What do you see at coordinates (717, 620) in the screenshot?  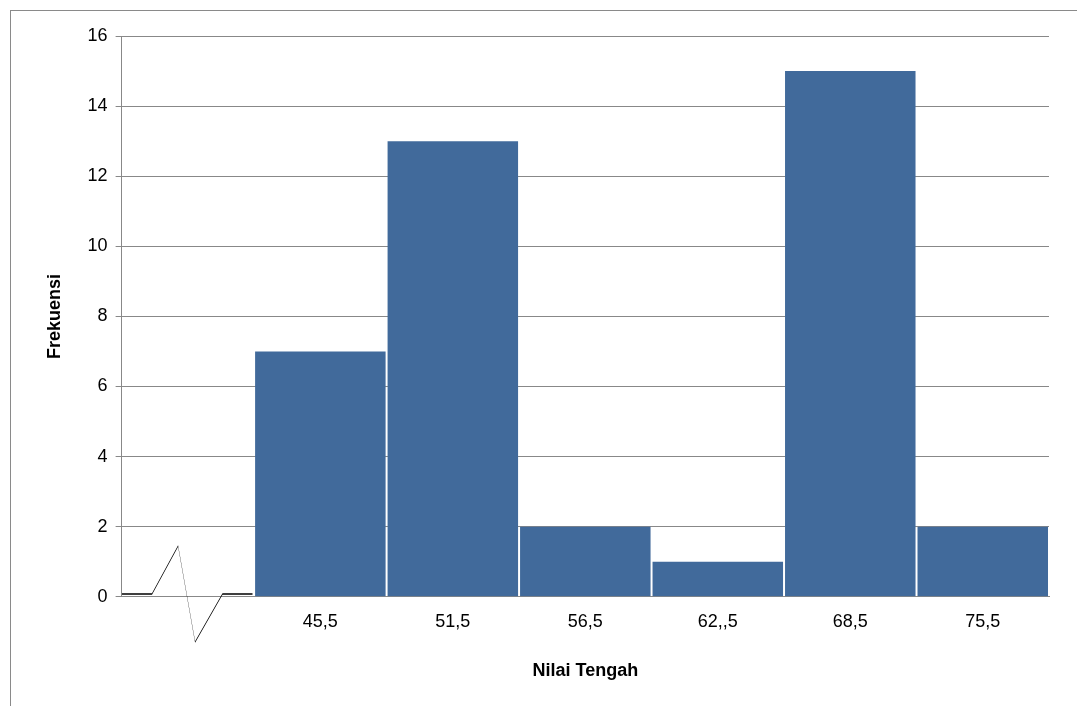 I see `x-tick-label: 62,,5` at bounding box center [717, 620].